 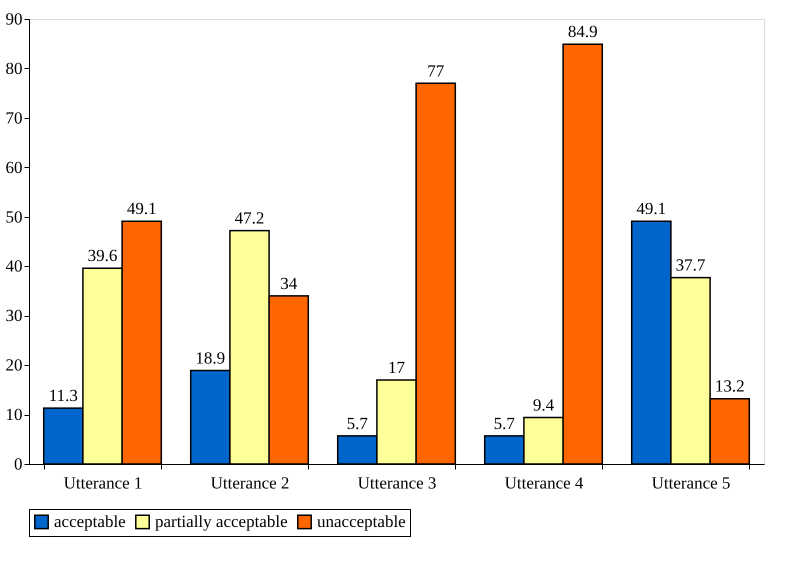 What do you see at coordinates (18, 464) in the screenshot?
I see `y-tick-label: 0` at bounding box center [18, 464].